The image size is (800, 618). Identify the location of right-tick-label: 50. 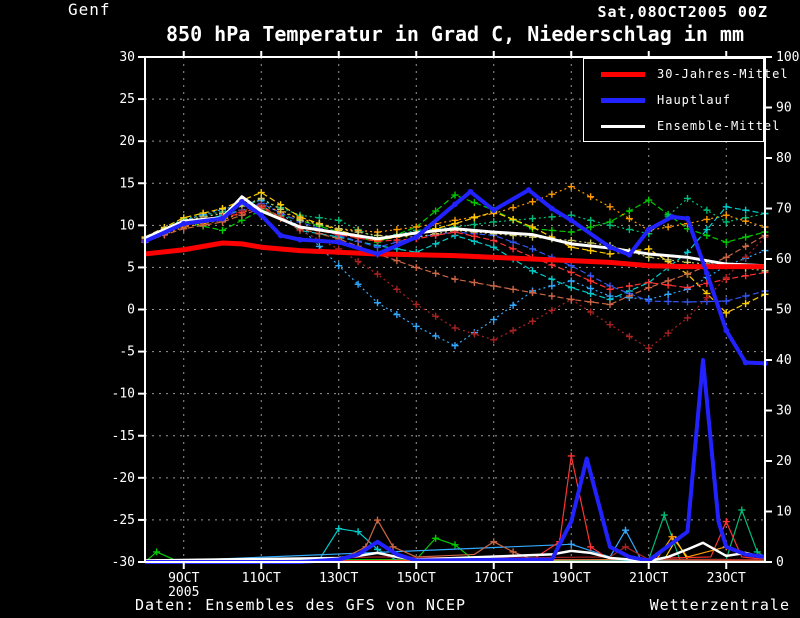
(784, 310).